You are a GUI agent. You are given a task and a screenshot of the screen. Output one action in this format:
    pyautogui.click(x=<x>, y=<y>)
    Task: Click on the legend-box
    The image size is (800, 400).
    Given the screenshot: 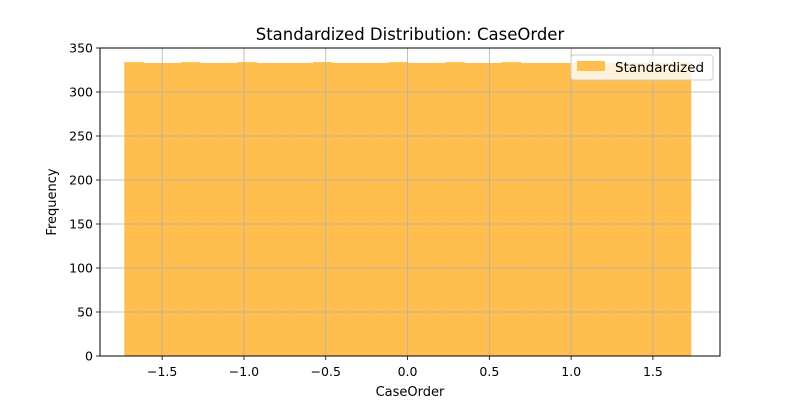 What is the action you would take?
    pyautogui.click(x=642, y=67)
    